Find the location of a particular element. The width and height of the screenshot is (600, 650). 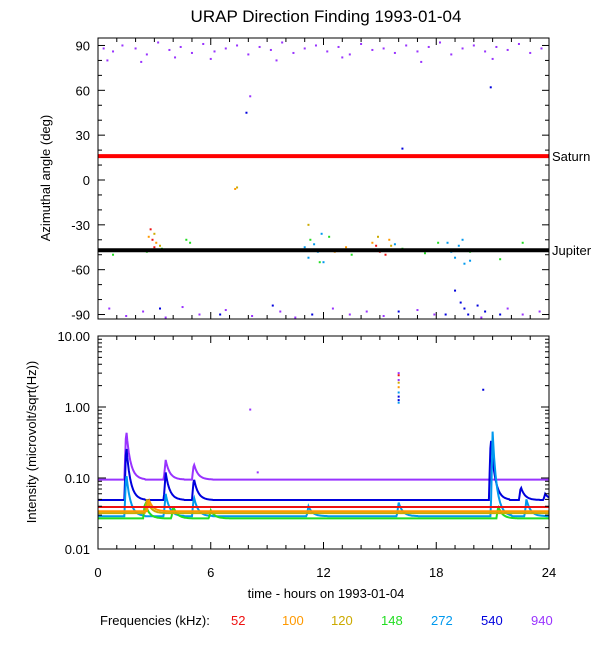

time-tick-label: 24 is located at coordinates (549, 572).